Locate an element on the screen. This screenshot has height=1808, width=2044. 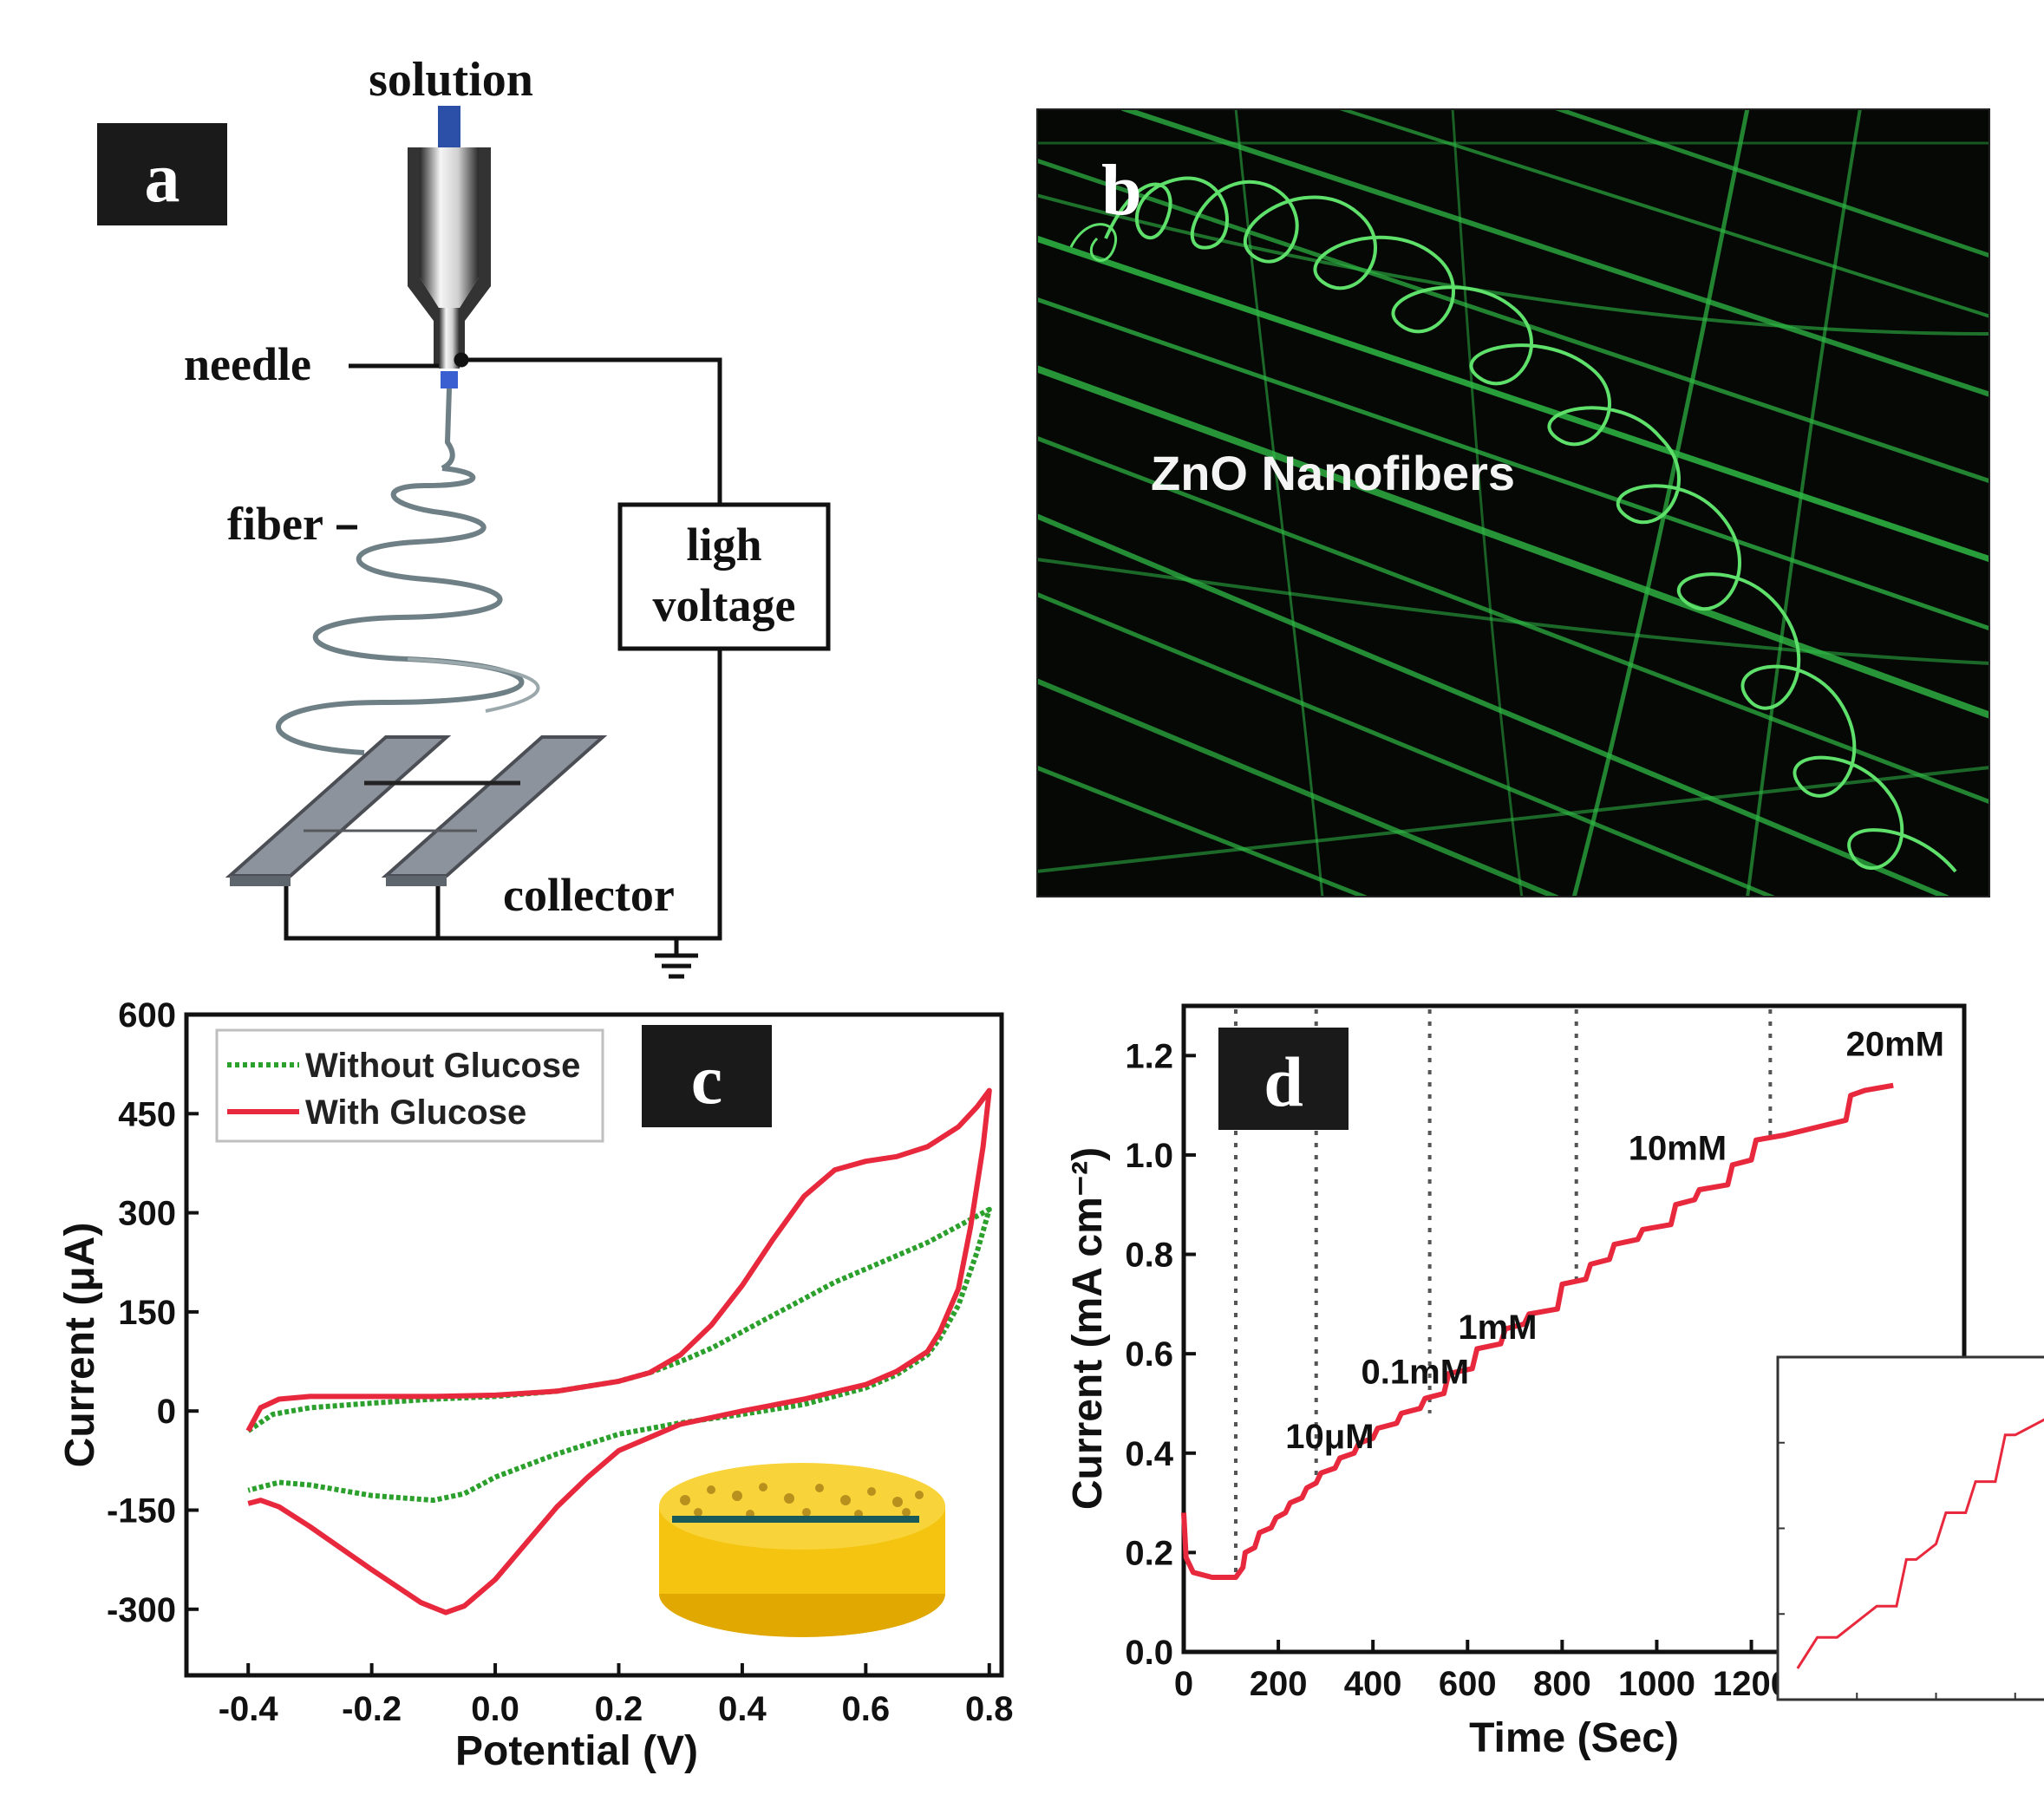
chart-d-ylabel: Current (mA cm⁻²) is located at coordinates (1088, 1328).